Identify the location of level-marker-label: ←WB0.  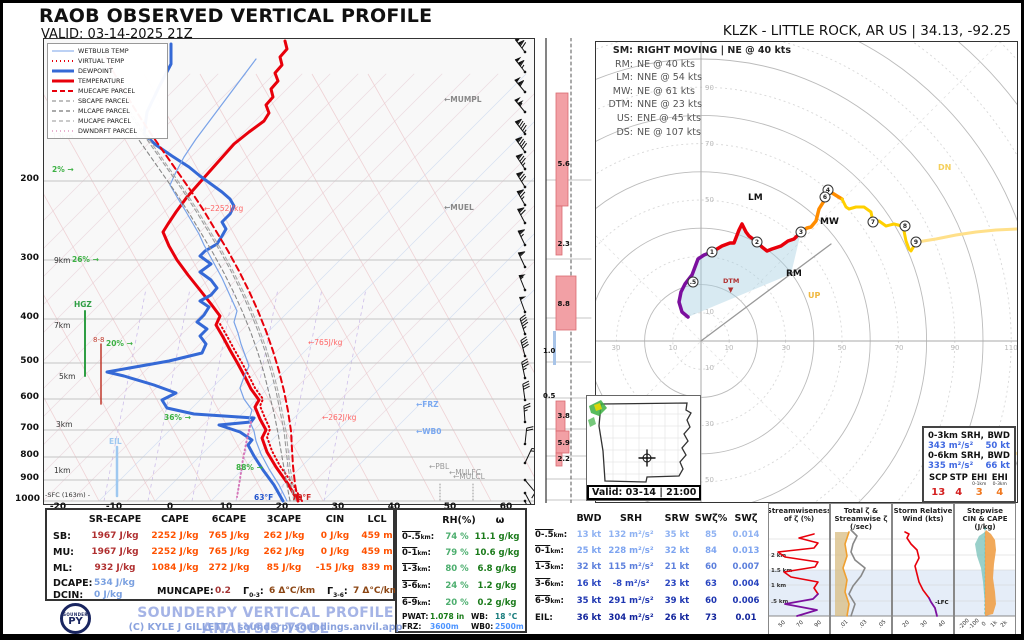
(429, 431).